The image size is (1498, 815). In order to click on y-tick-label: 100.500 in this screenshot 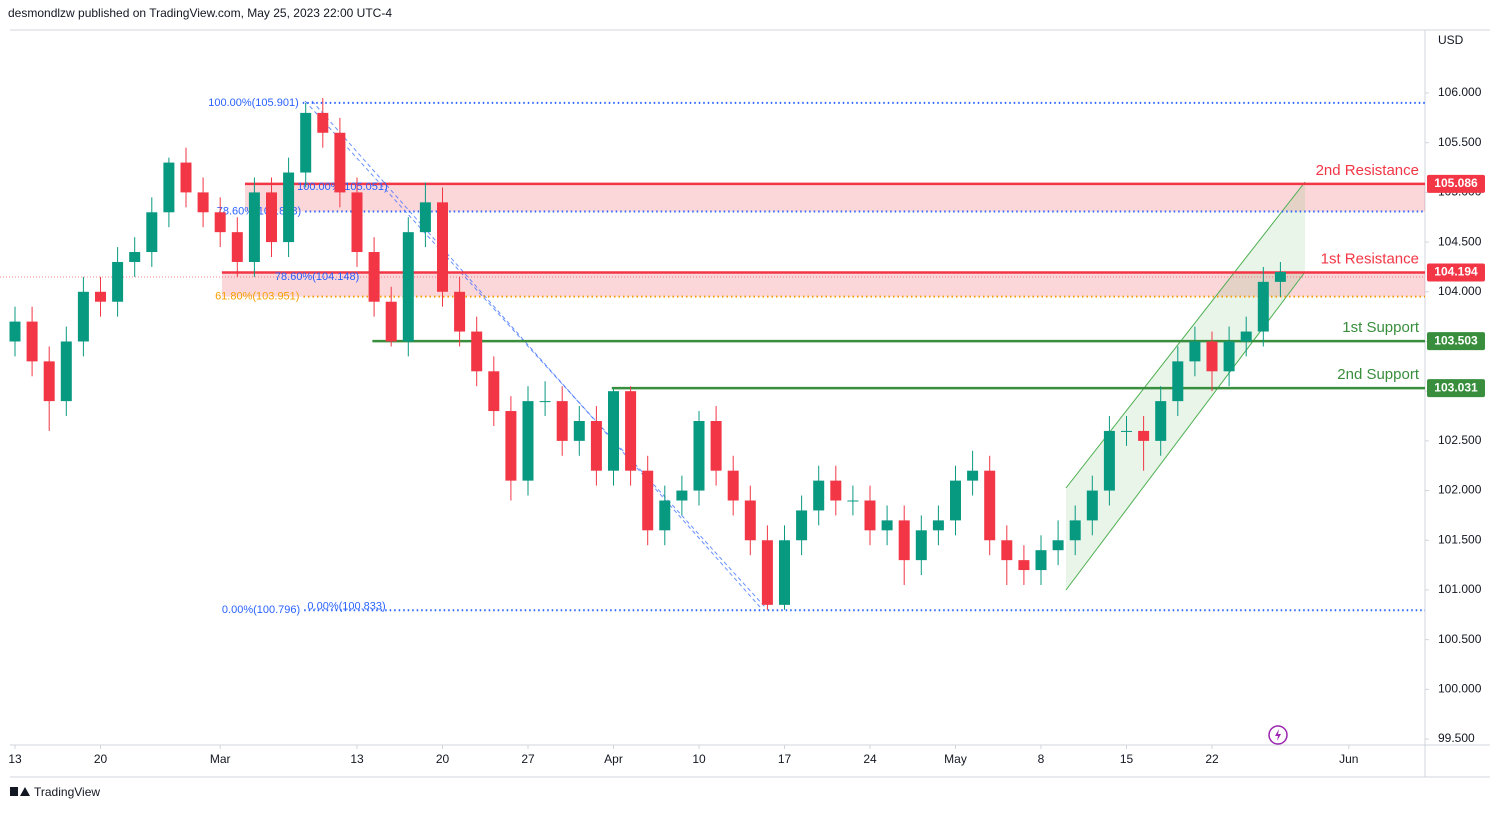, I will do `click(1460, 639)`.